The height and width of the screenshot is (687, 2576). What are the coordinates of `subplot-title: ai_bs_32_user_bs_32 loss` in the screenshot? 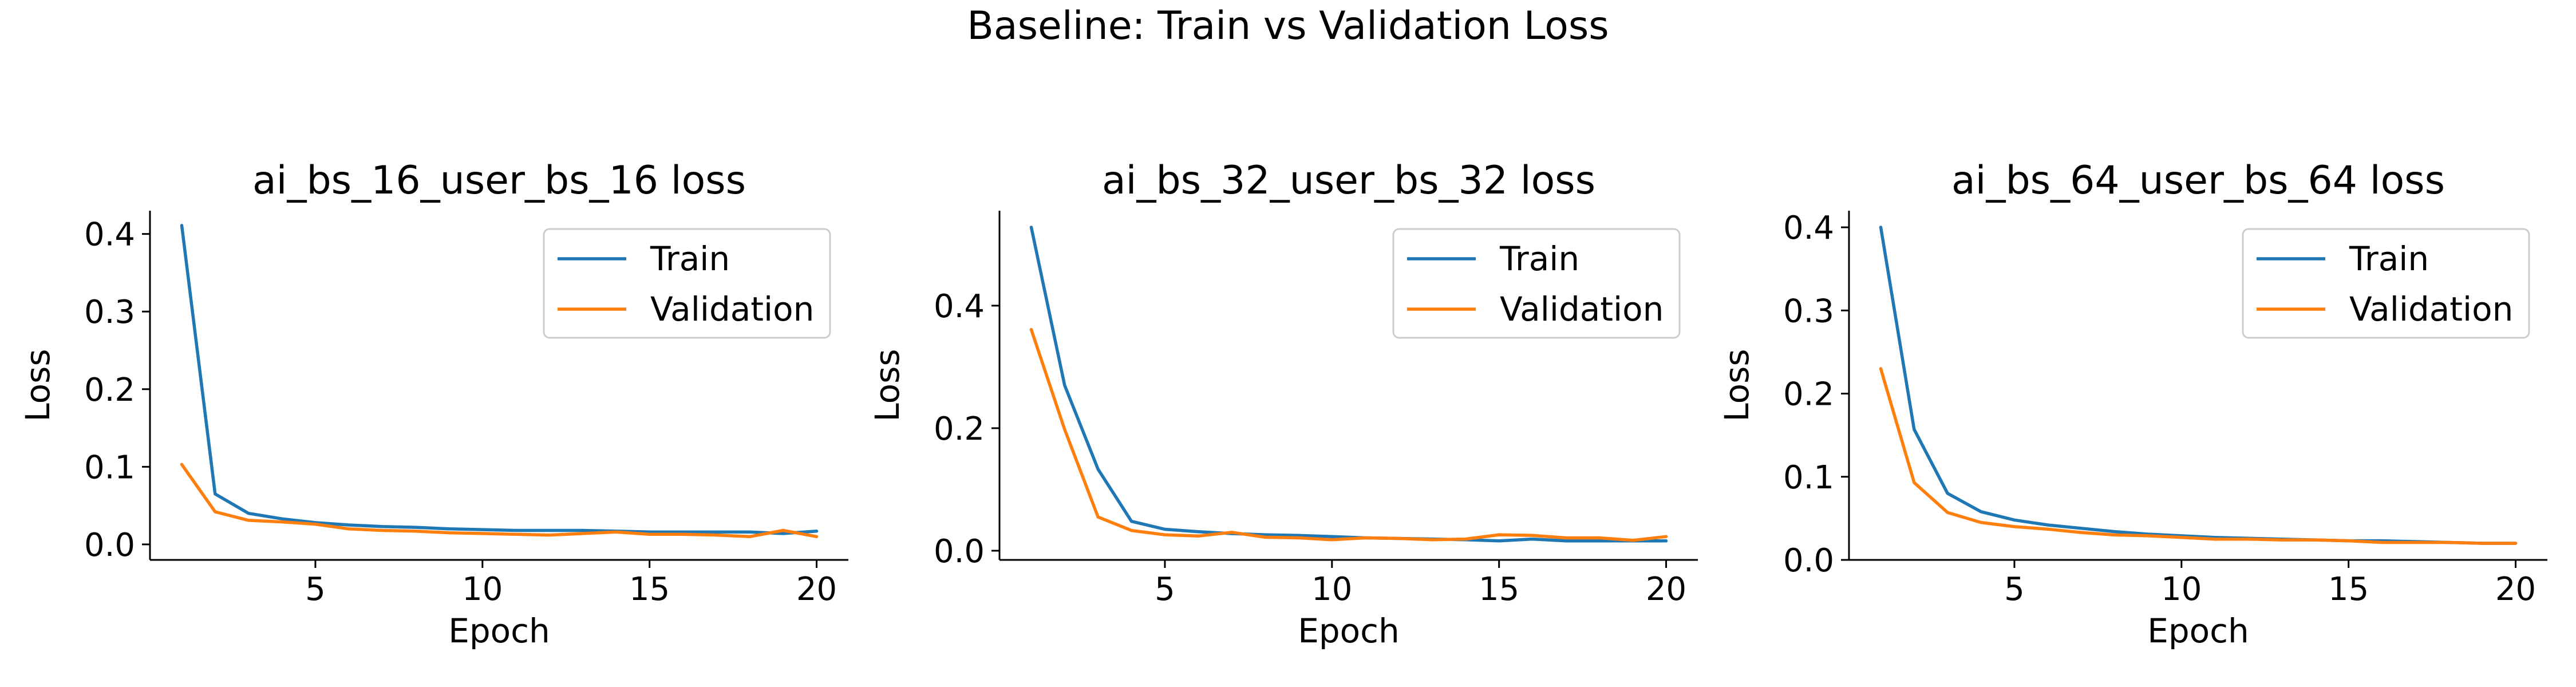 It's located at (1348, 180).